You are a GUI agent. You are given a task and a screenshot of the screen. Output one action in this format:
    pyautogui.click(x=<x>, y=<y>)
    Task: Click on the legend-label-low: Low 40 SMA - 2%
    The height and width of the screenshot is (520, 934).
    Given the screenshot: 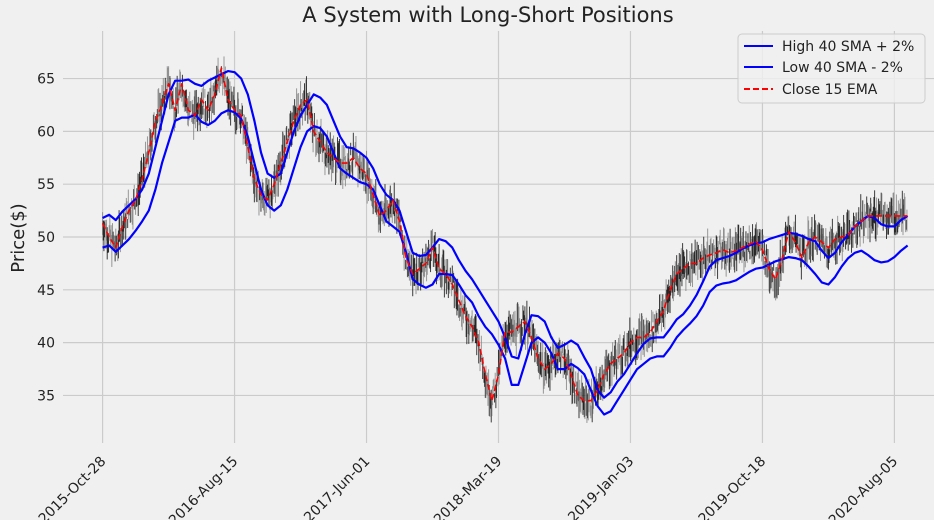 What is the action you would take?
    pyautogui.click(x=842, y=68)
    